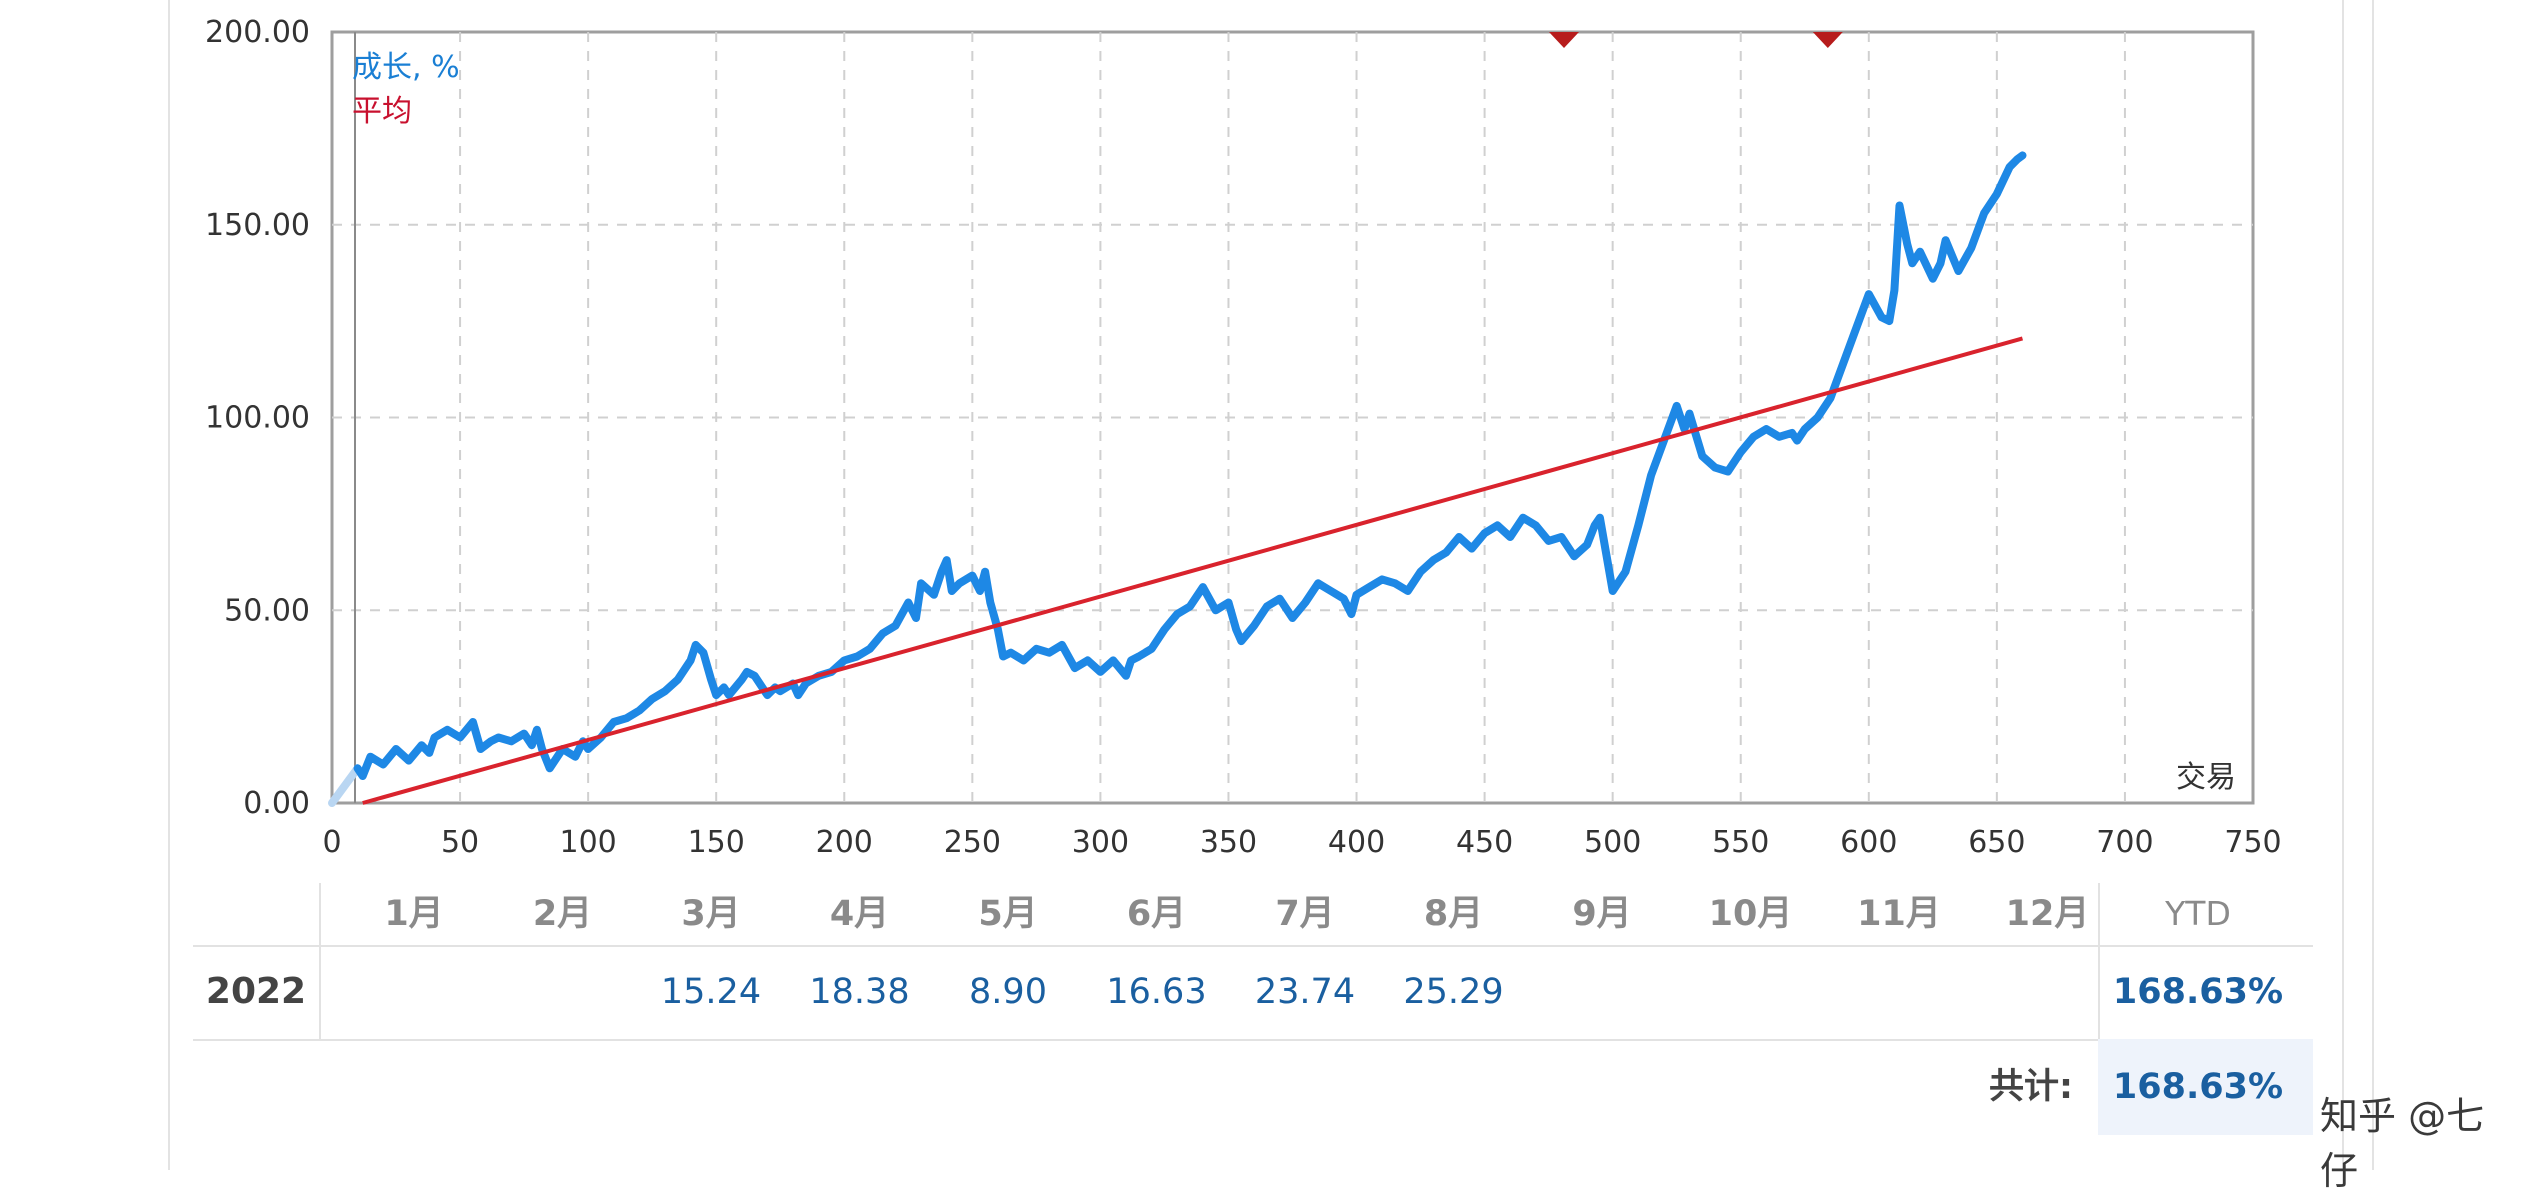  Describe the element at coordinates (2031, 1087) in the screenshot. I see `total-label: 共计:` at that location.